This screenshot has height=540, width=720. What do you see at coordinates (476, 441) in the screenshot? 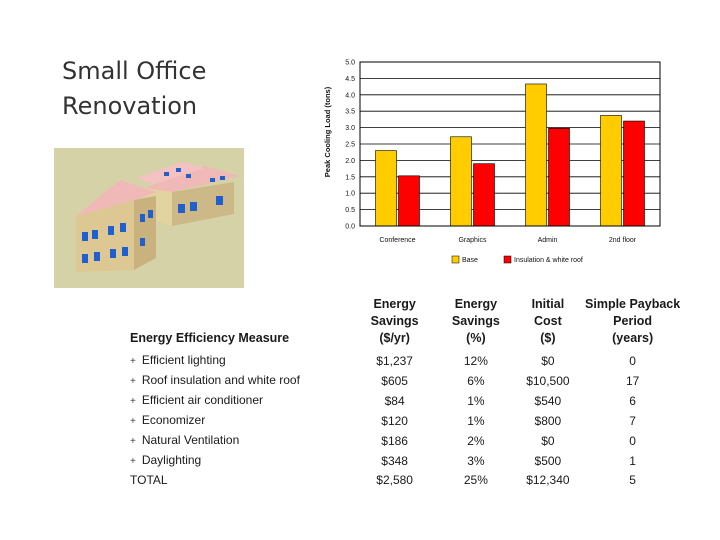
I see `cell-savings-pct: 2%` at bounding box center [476, 441].